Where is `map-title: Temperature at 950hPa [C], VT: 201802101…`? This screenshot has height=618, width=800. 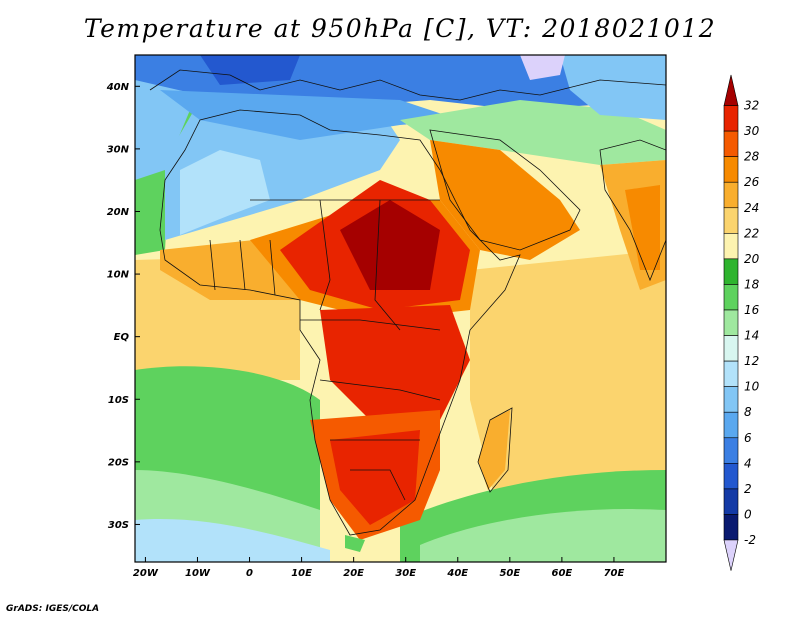
map-title: Temperature at 950hPa [C], VT: 201802101… is located at coordinates (400, 28).